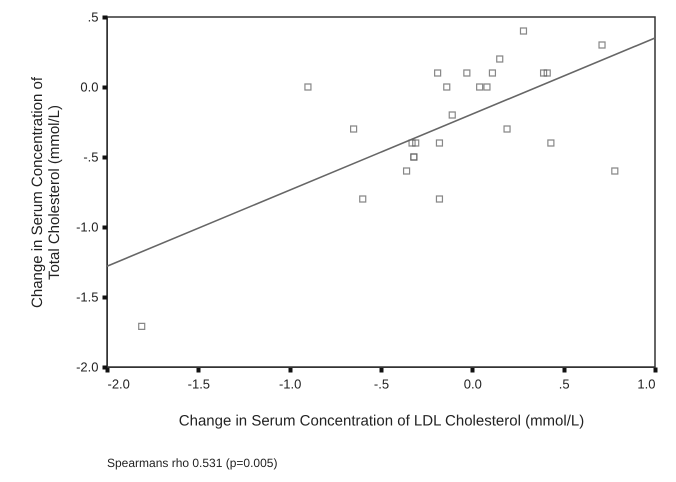 The image size is (676, 482). What do you see at coordinates (646, 384) in the screenshot?
I see `x-tick-label: 1.0` at bounding box center [646, 384].